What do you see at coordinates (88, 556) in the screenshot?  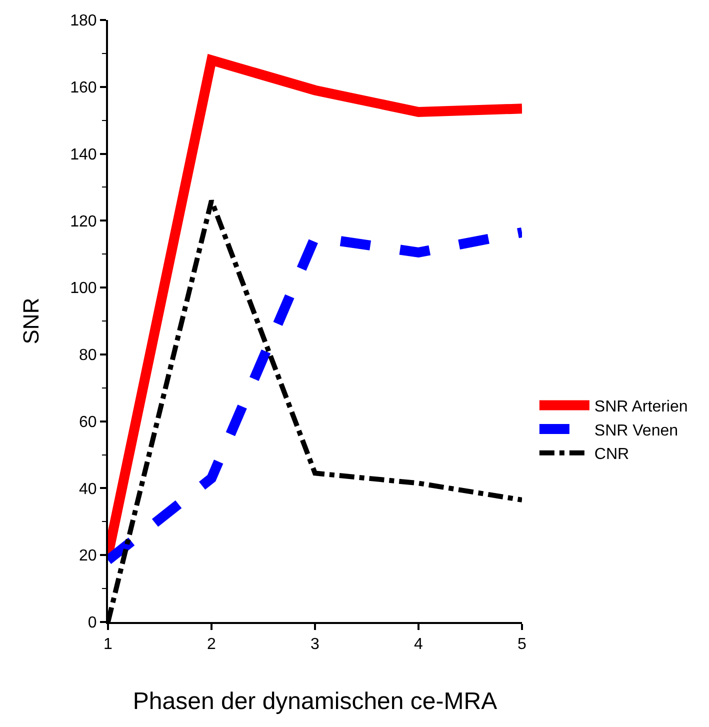 I see `y-tick-label: 20` at bounding box center [88, 556].